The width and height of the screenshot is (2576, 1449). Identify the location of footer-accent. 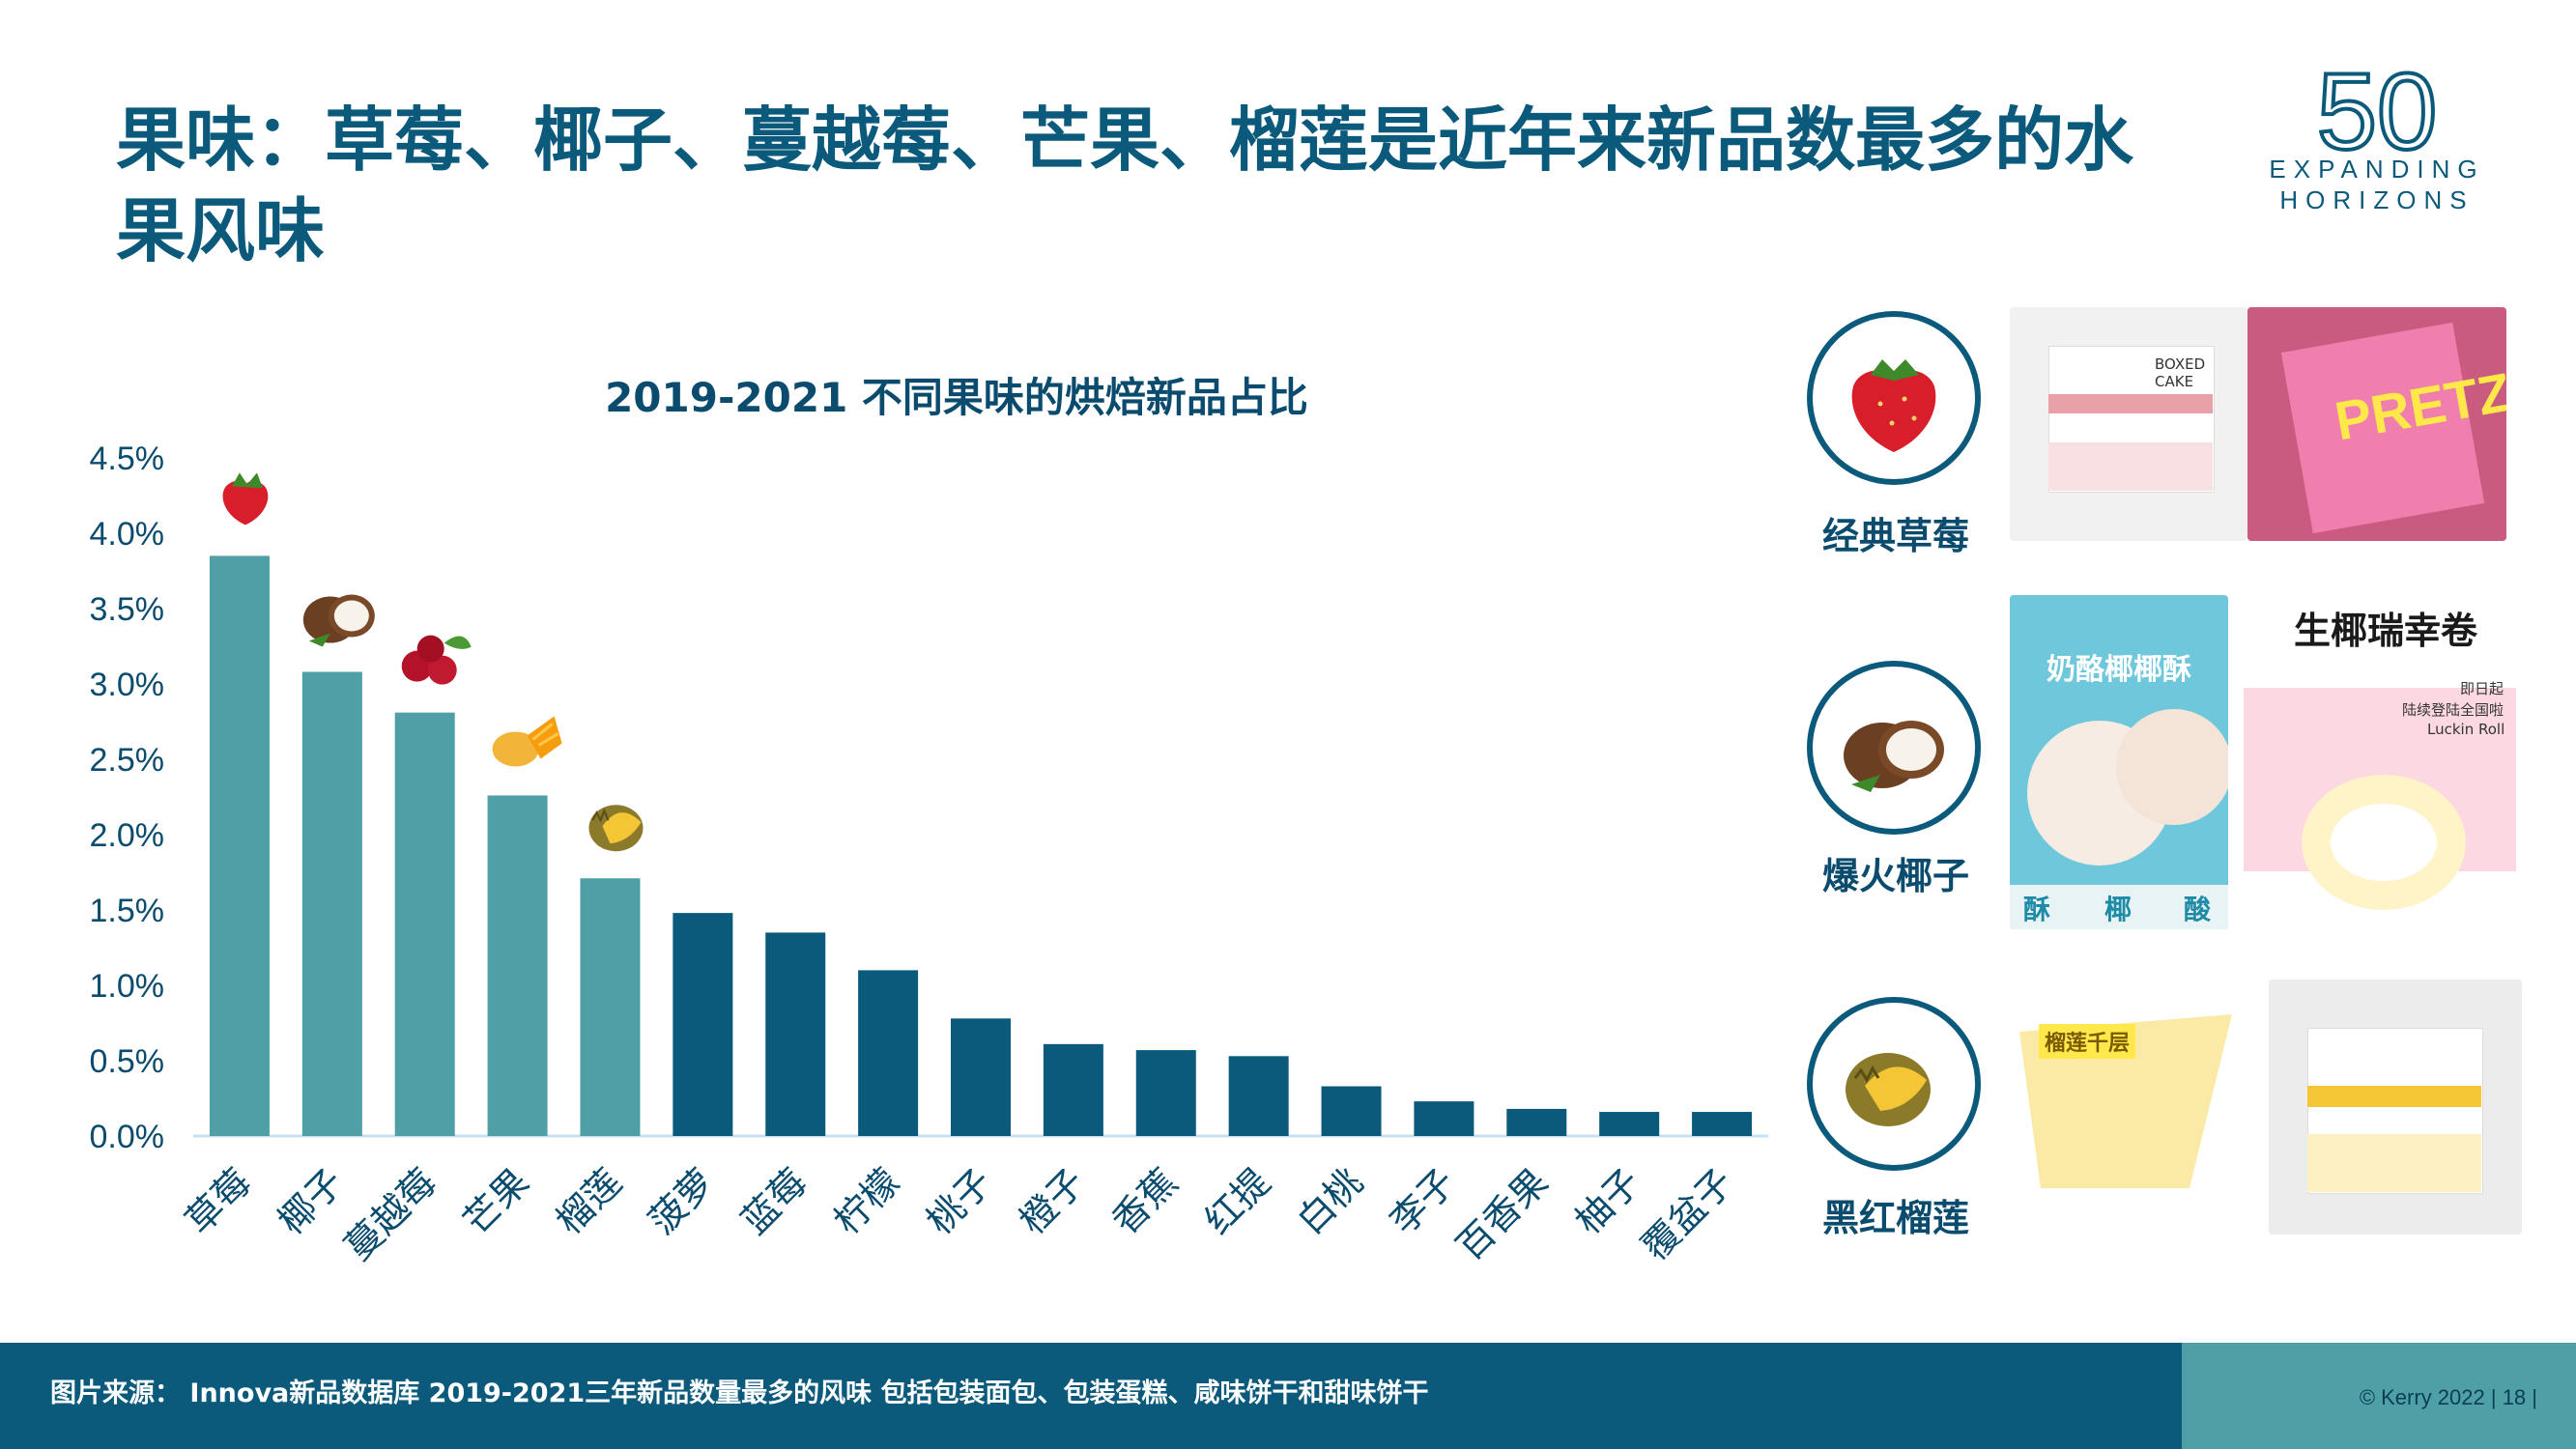
(2379, 1396).